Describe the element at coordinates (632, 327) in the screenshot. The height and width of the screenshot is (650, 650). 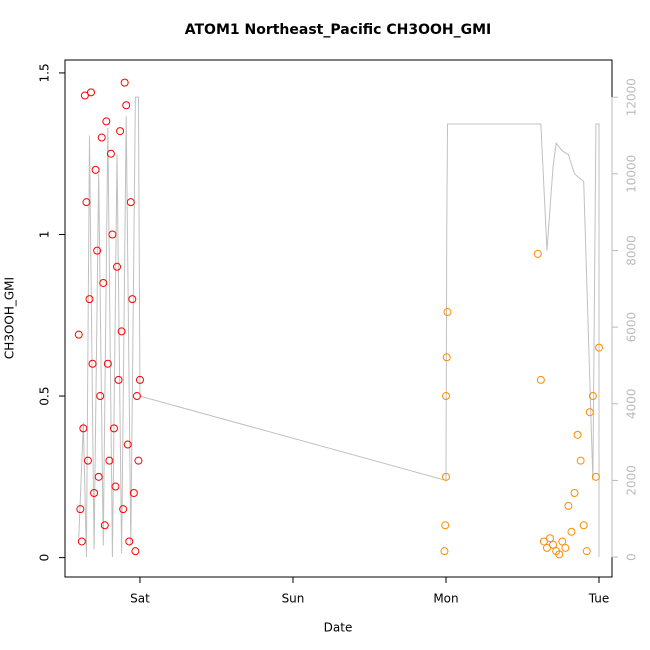
I see `y2-tick-label: 6000` at that location.